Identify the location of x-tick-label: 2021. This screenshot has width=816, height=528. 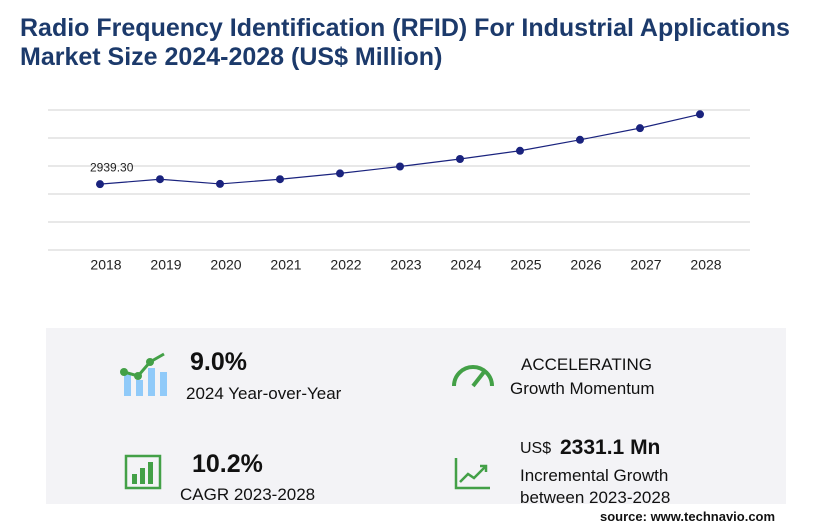
(285, 265).